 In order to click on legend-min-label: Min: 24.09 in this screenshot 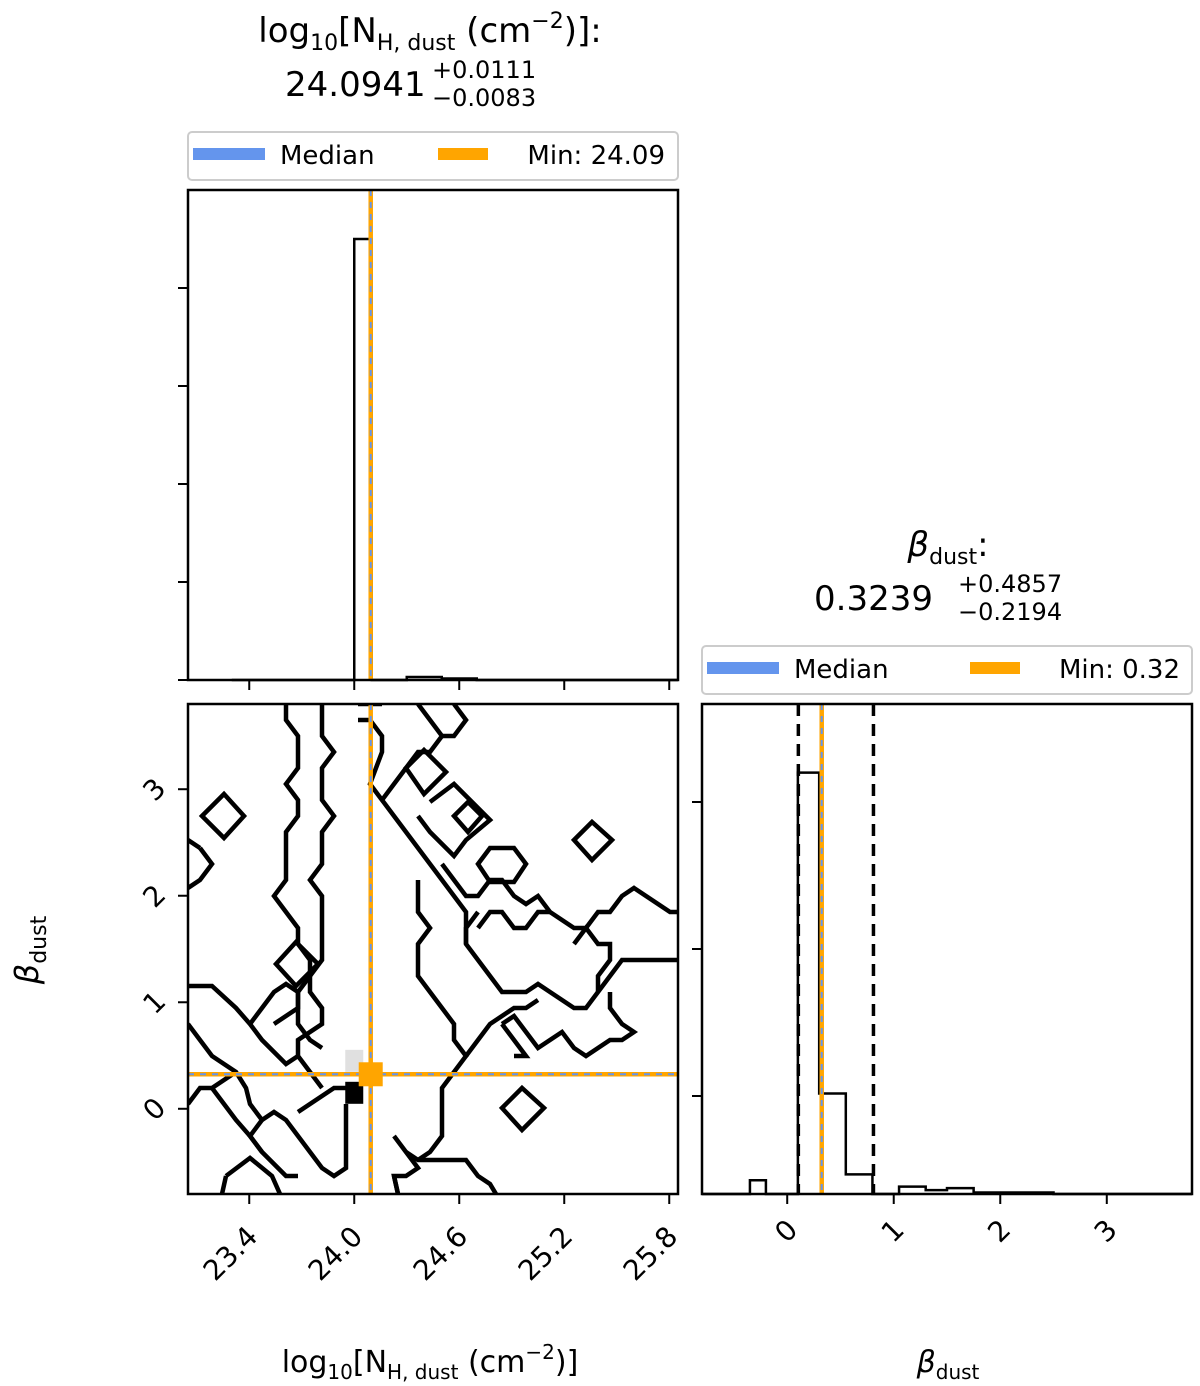, I will do `click(596, 156)`.